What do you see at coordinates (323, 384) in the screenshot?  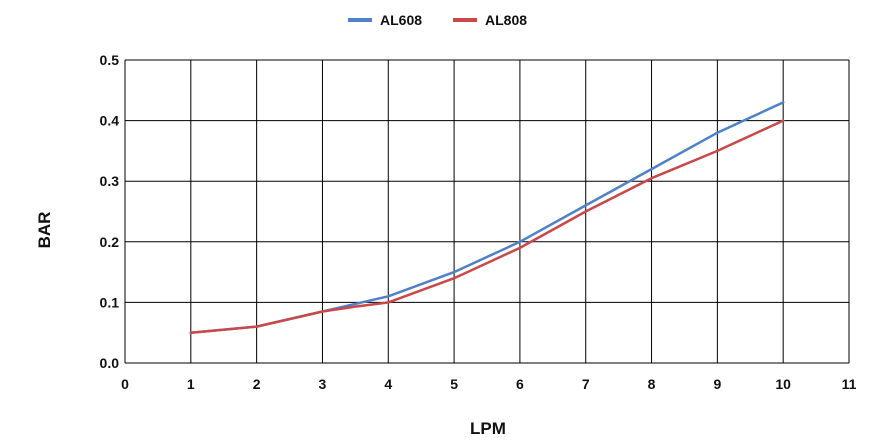 I see `x-tick-label: 3` at bounding box center [323, 384].